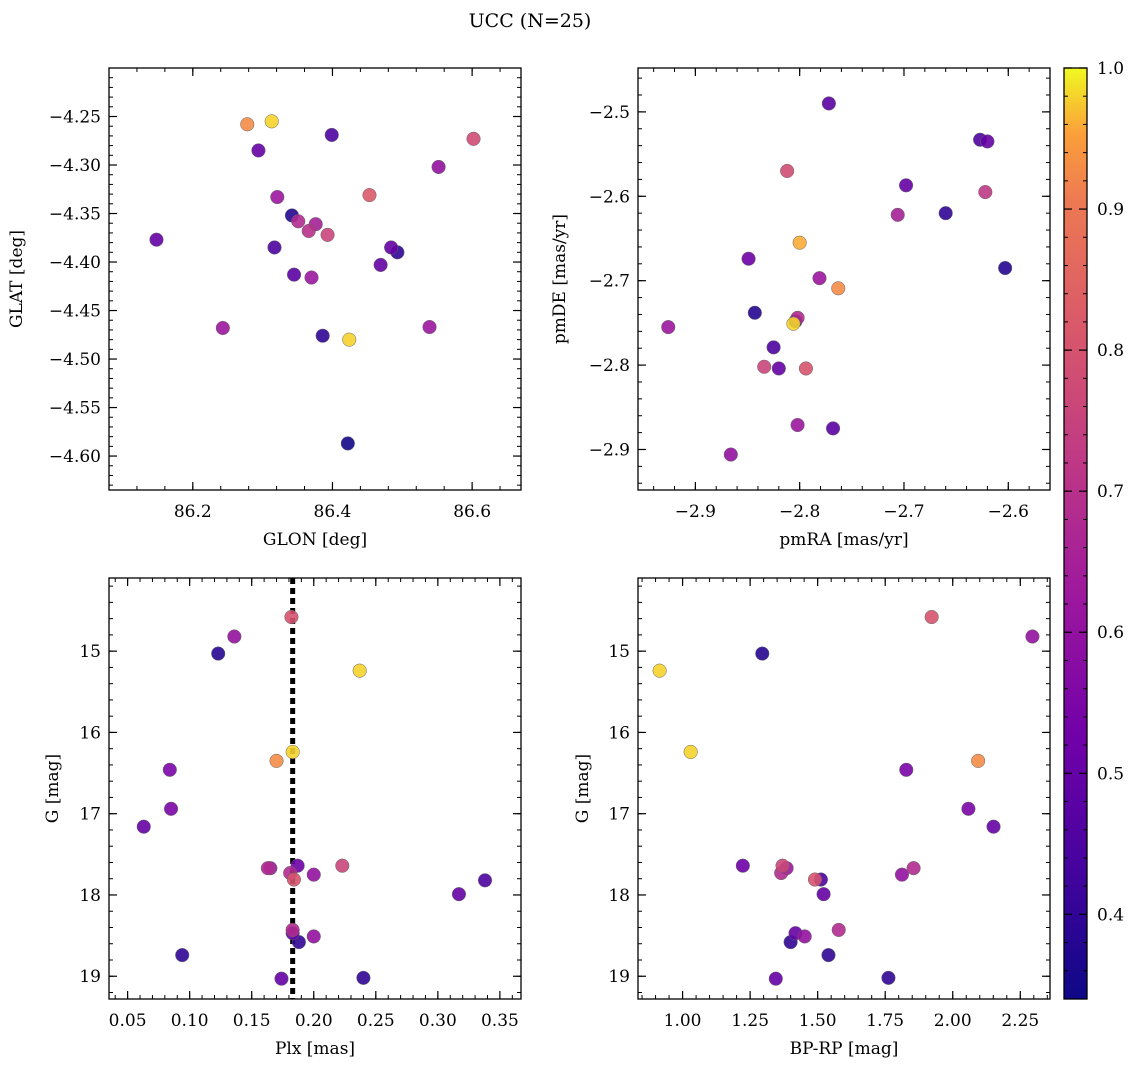 This screenshot has width=1136, height=1067. What do you see at coordinates (190, 1021) in the screenshot?
I see `x-tick-label: 0.10` at bounding box center [190, 1021].